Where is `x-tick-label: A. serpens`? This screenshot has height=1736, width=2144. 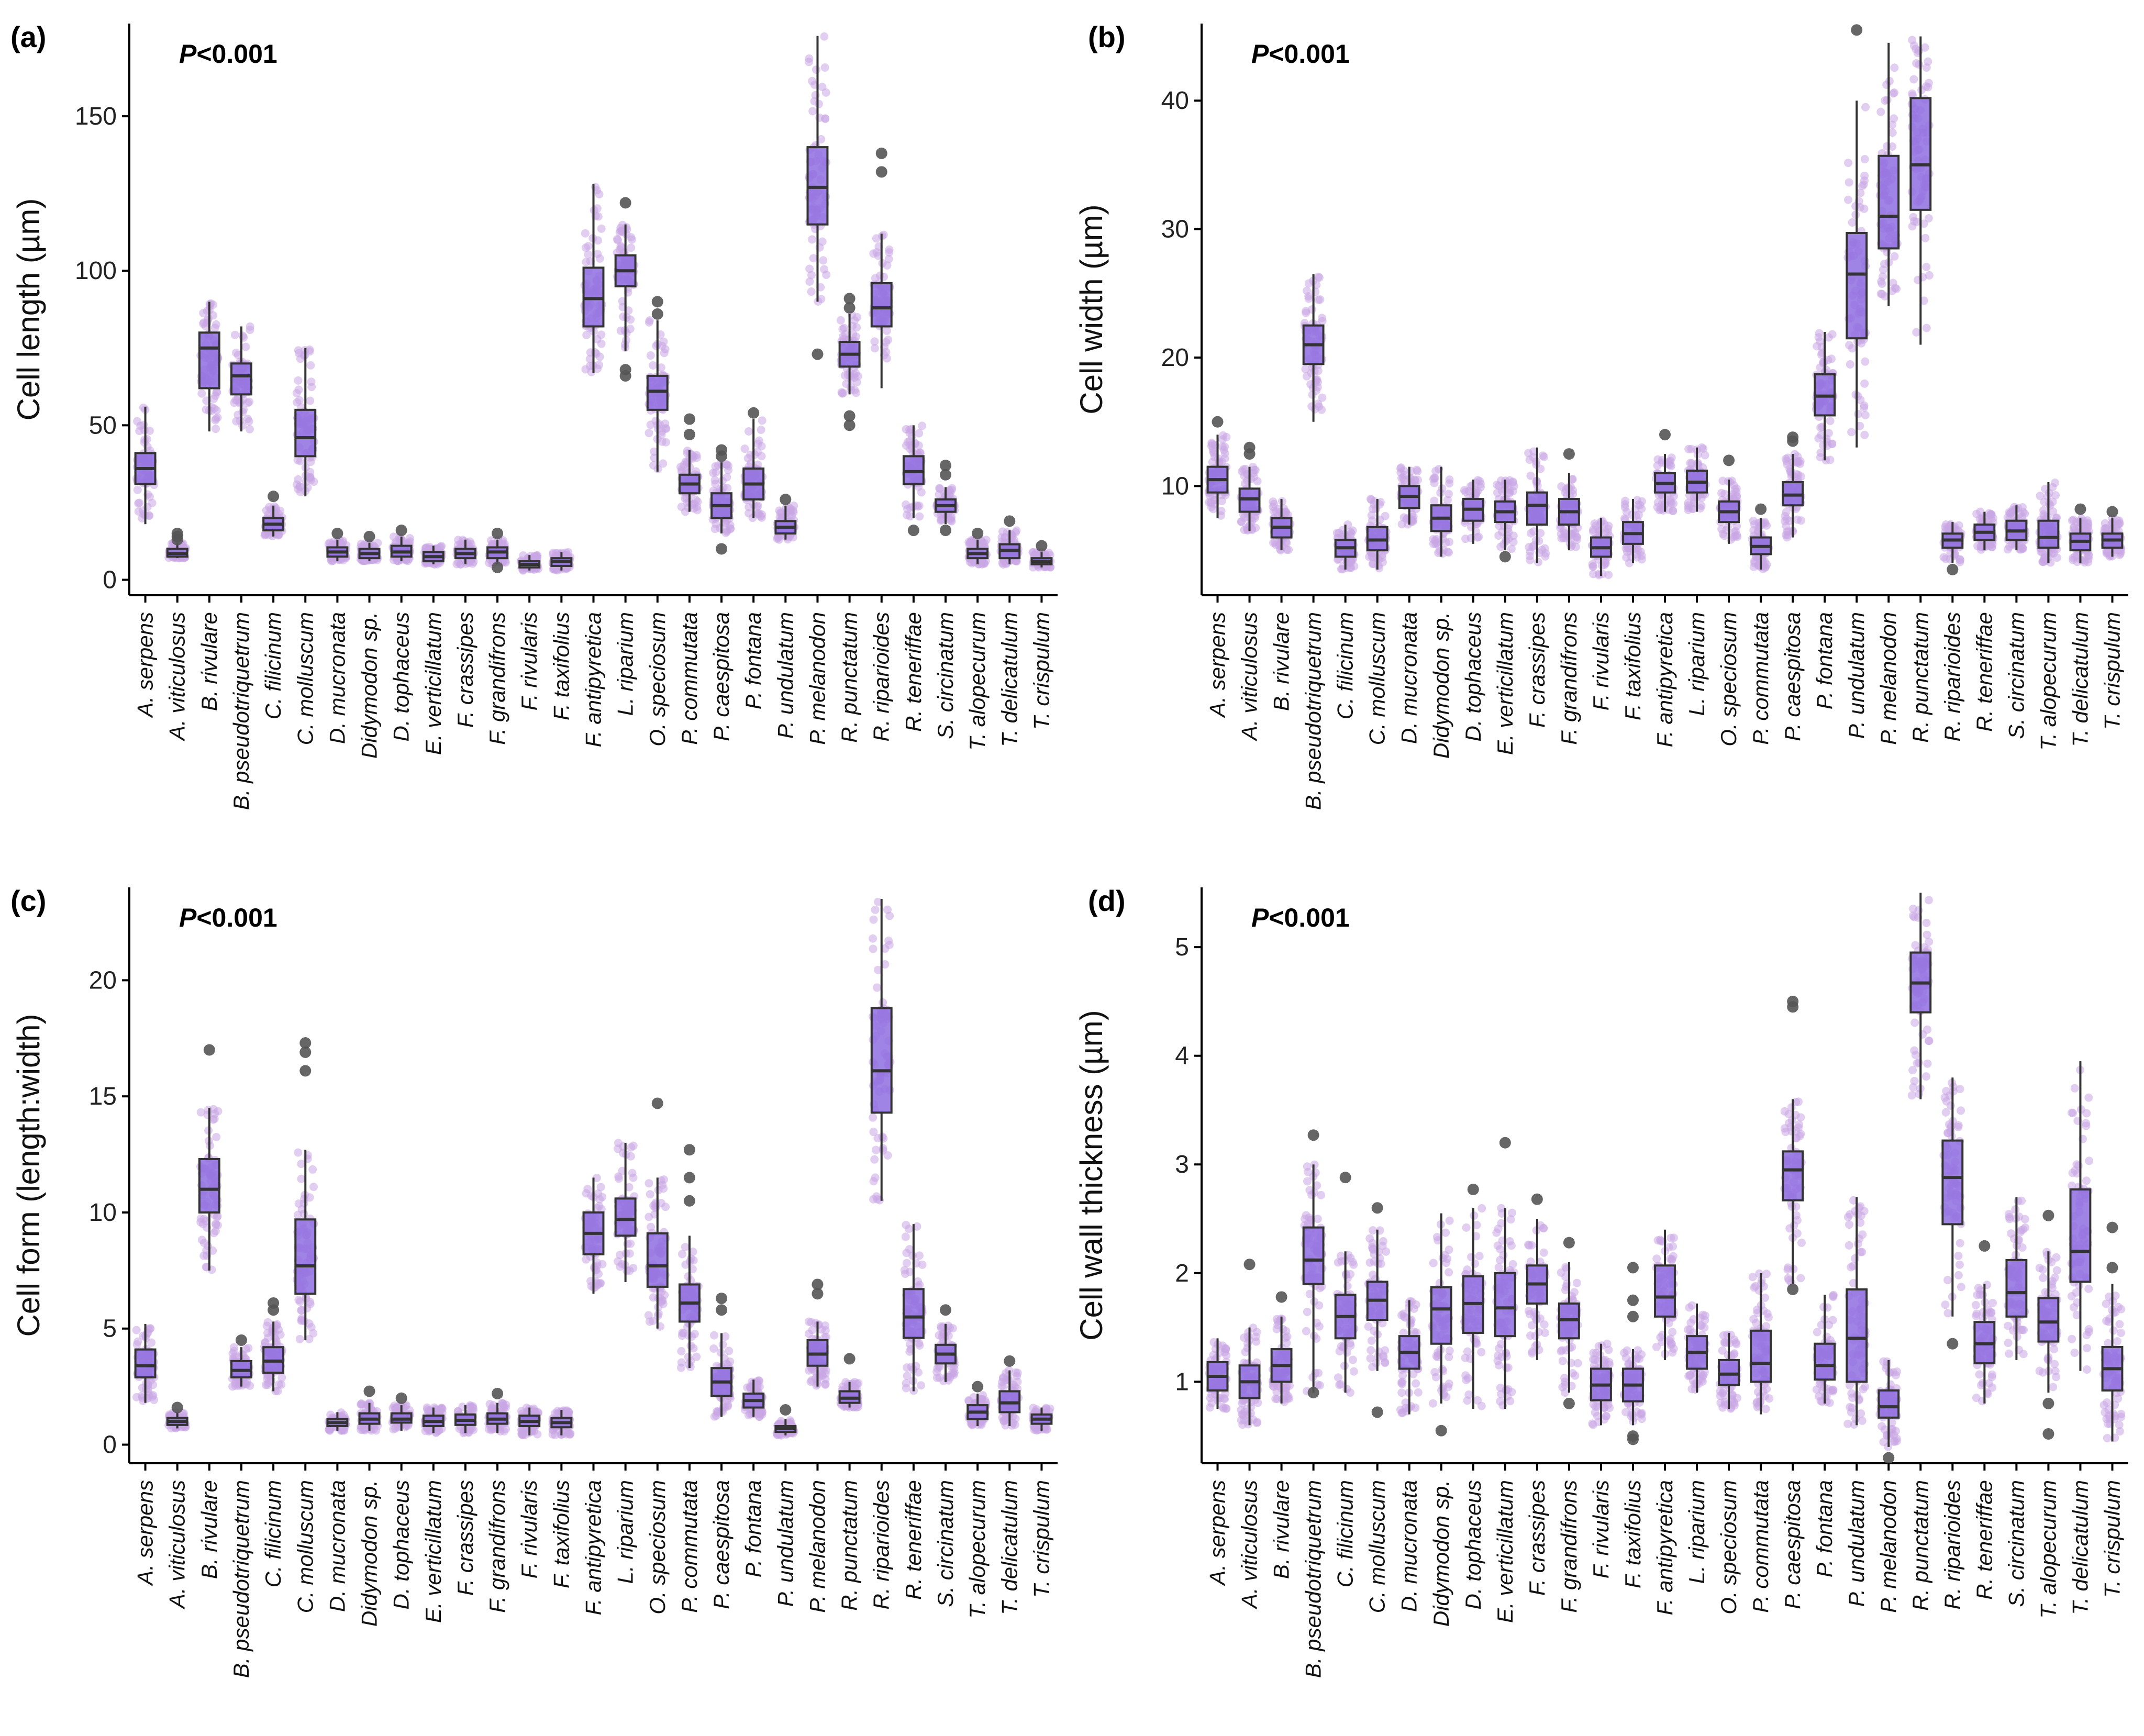 x-tick-label: A. serpens is located at coordinates (145, 1533).